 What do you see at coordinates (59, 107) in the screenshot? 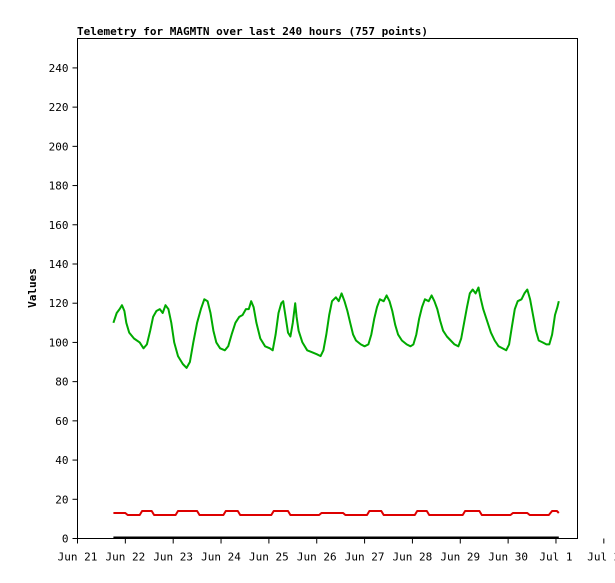
I see `y-tick-label: 220` at bounding box center [59, 107].